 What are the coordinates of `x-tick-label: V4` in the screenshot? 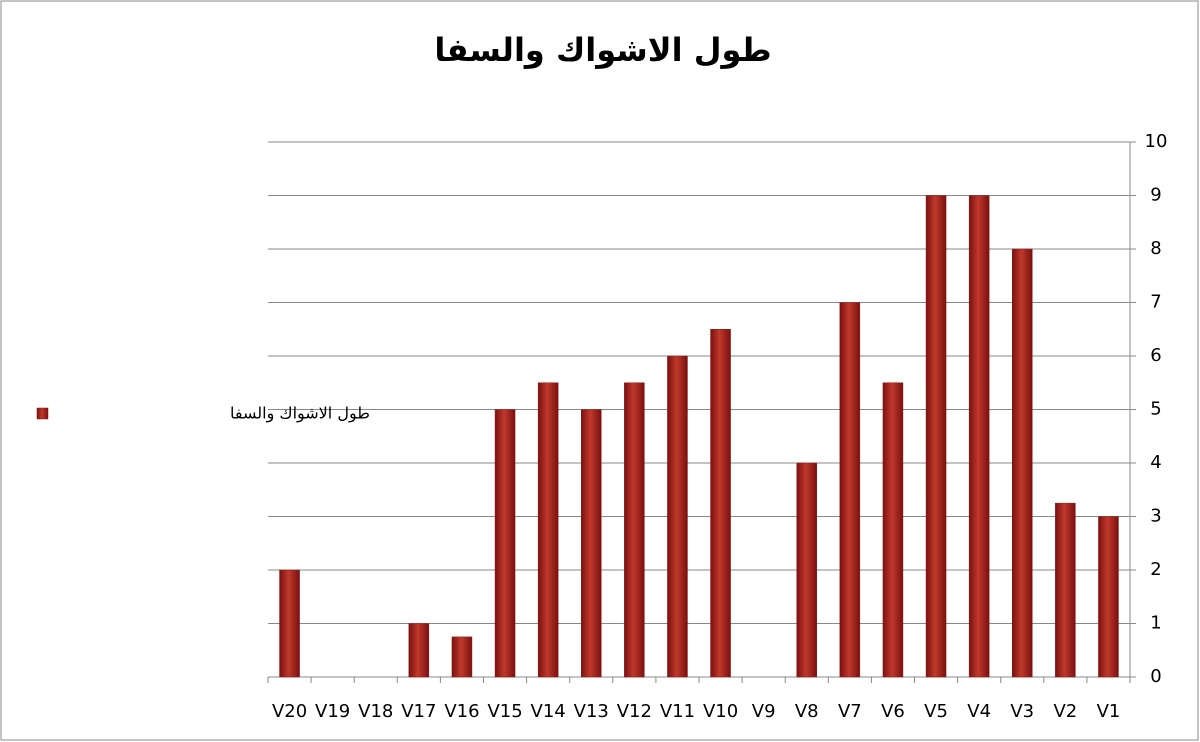 It's located at (979, 711).